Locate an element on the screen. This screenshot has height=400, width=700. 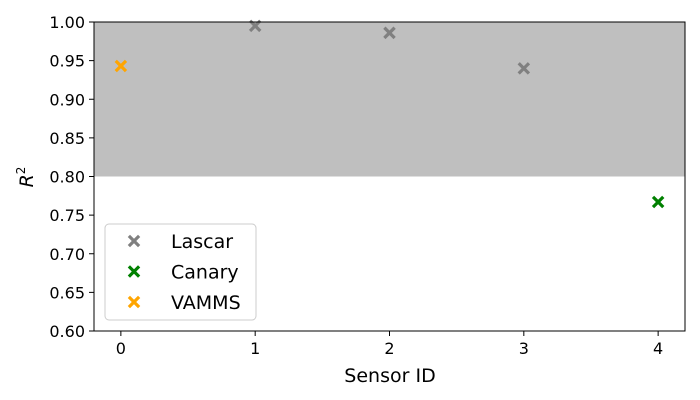
y-axis-label-base: R is located at coordinates (27, 180).